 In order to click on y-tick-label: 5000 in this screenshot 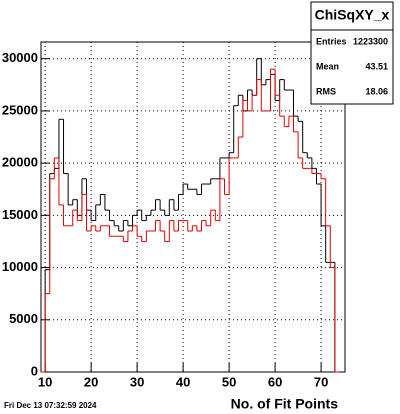, I will do `click(23, 318)`.